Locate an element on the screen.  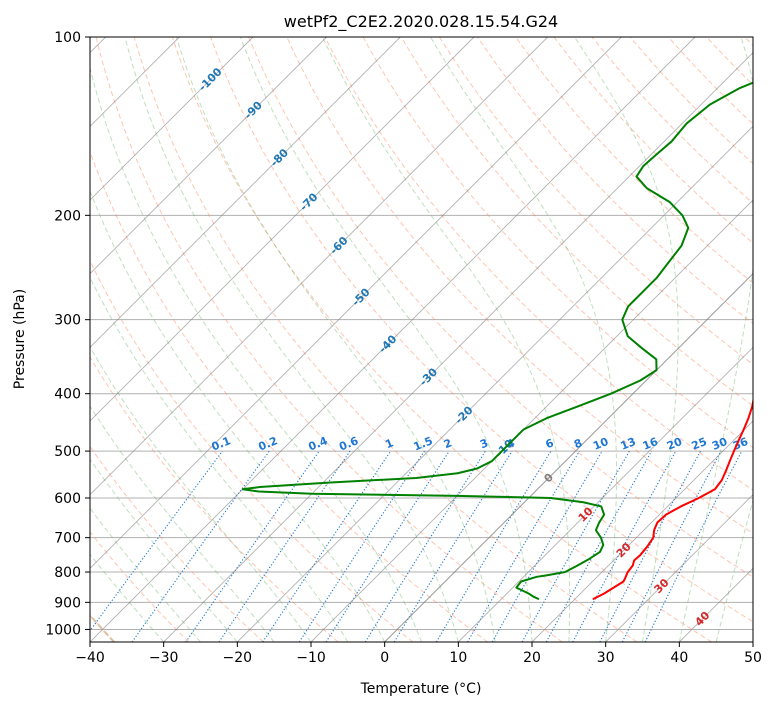
x-tick-label: 20 is located at coordinates (532, 658).